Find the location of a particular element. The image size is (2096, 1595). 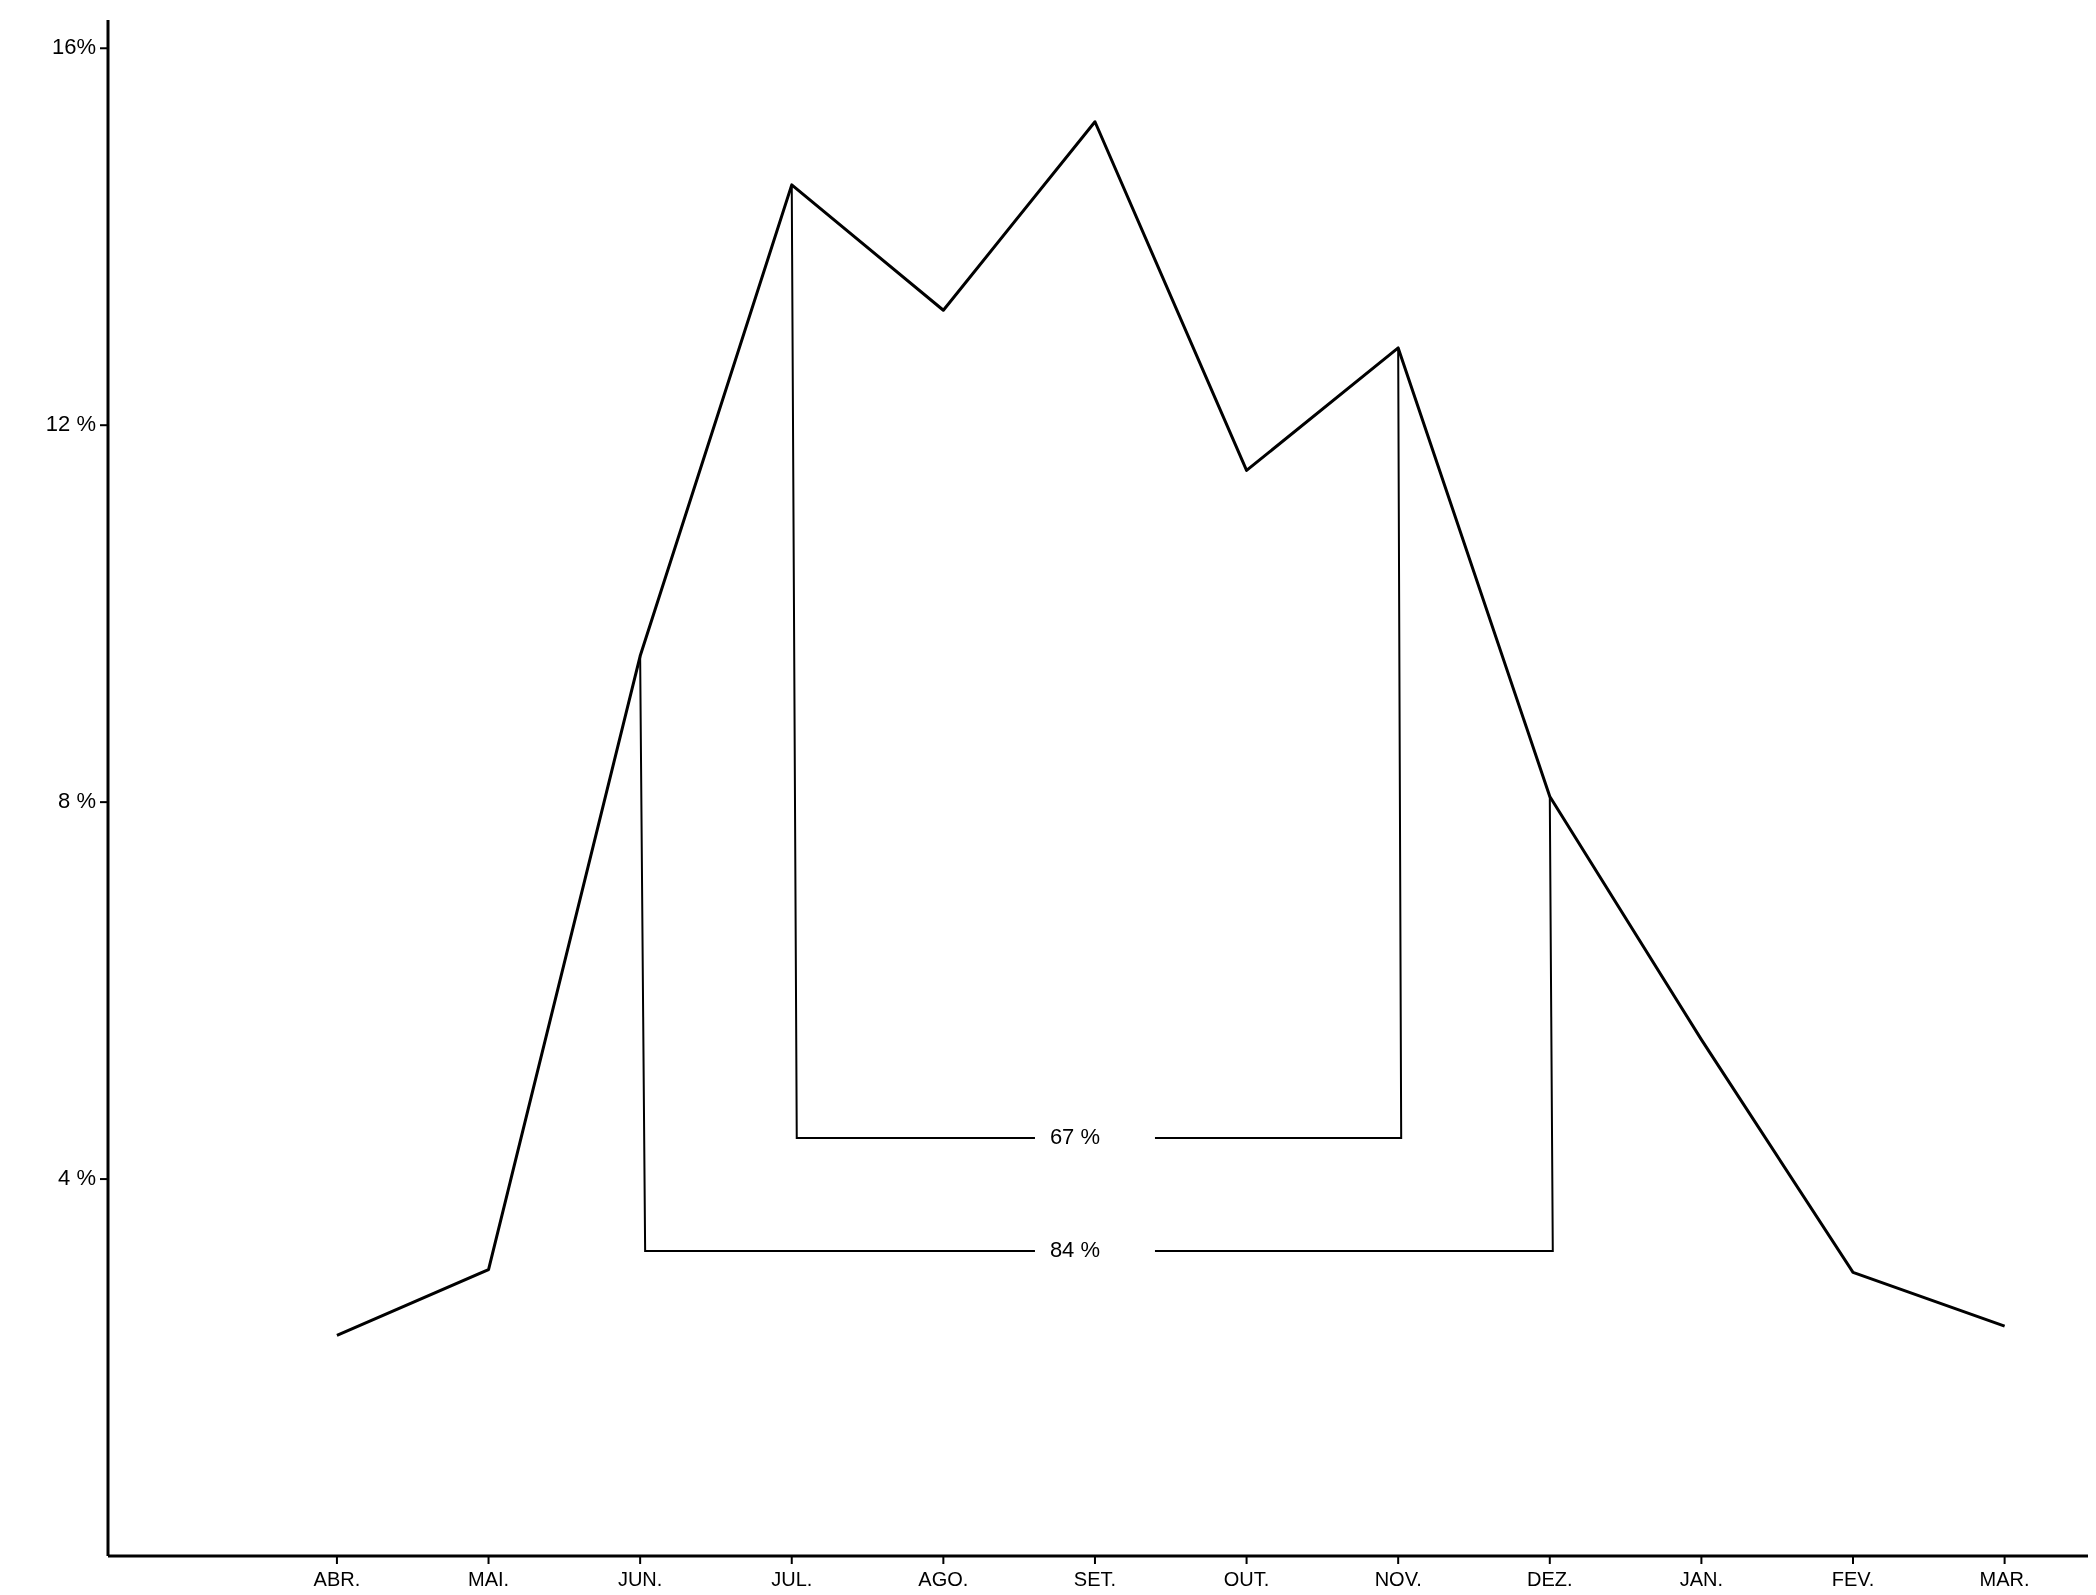

x-tick-label: FEV. is located at coordinates (1853, 1579).